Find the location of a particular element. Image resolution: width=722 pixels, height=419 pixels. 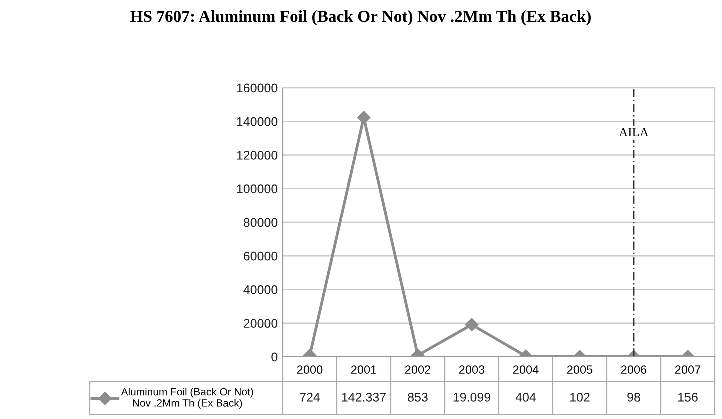

x-tick-label: 2004 is located at coordinates (526, 370).